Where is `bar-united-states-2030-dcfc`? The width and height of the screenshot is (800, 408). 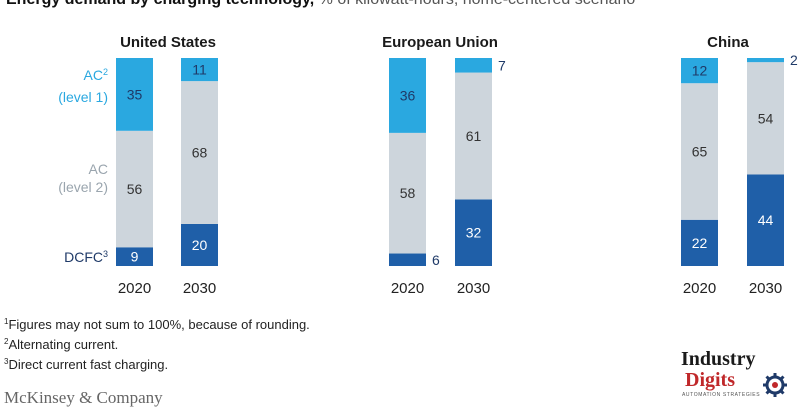 bar-united-states-2030-dcfc is located at coordinates (199, 244).